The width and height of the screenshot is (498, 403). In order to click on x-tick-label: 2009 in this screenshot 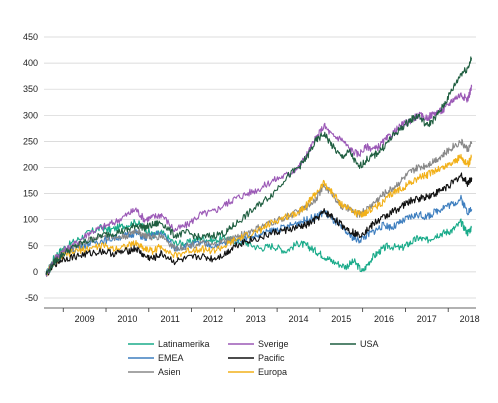, I will do `click(85, 319)`.